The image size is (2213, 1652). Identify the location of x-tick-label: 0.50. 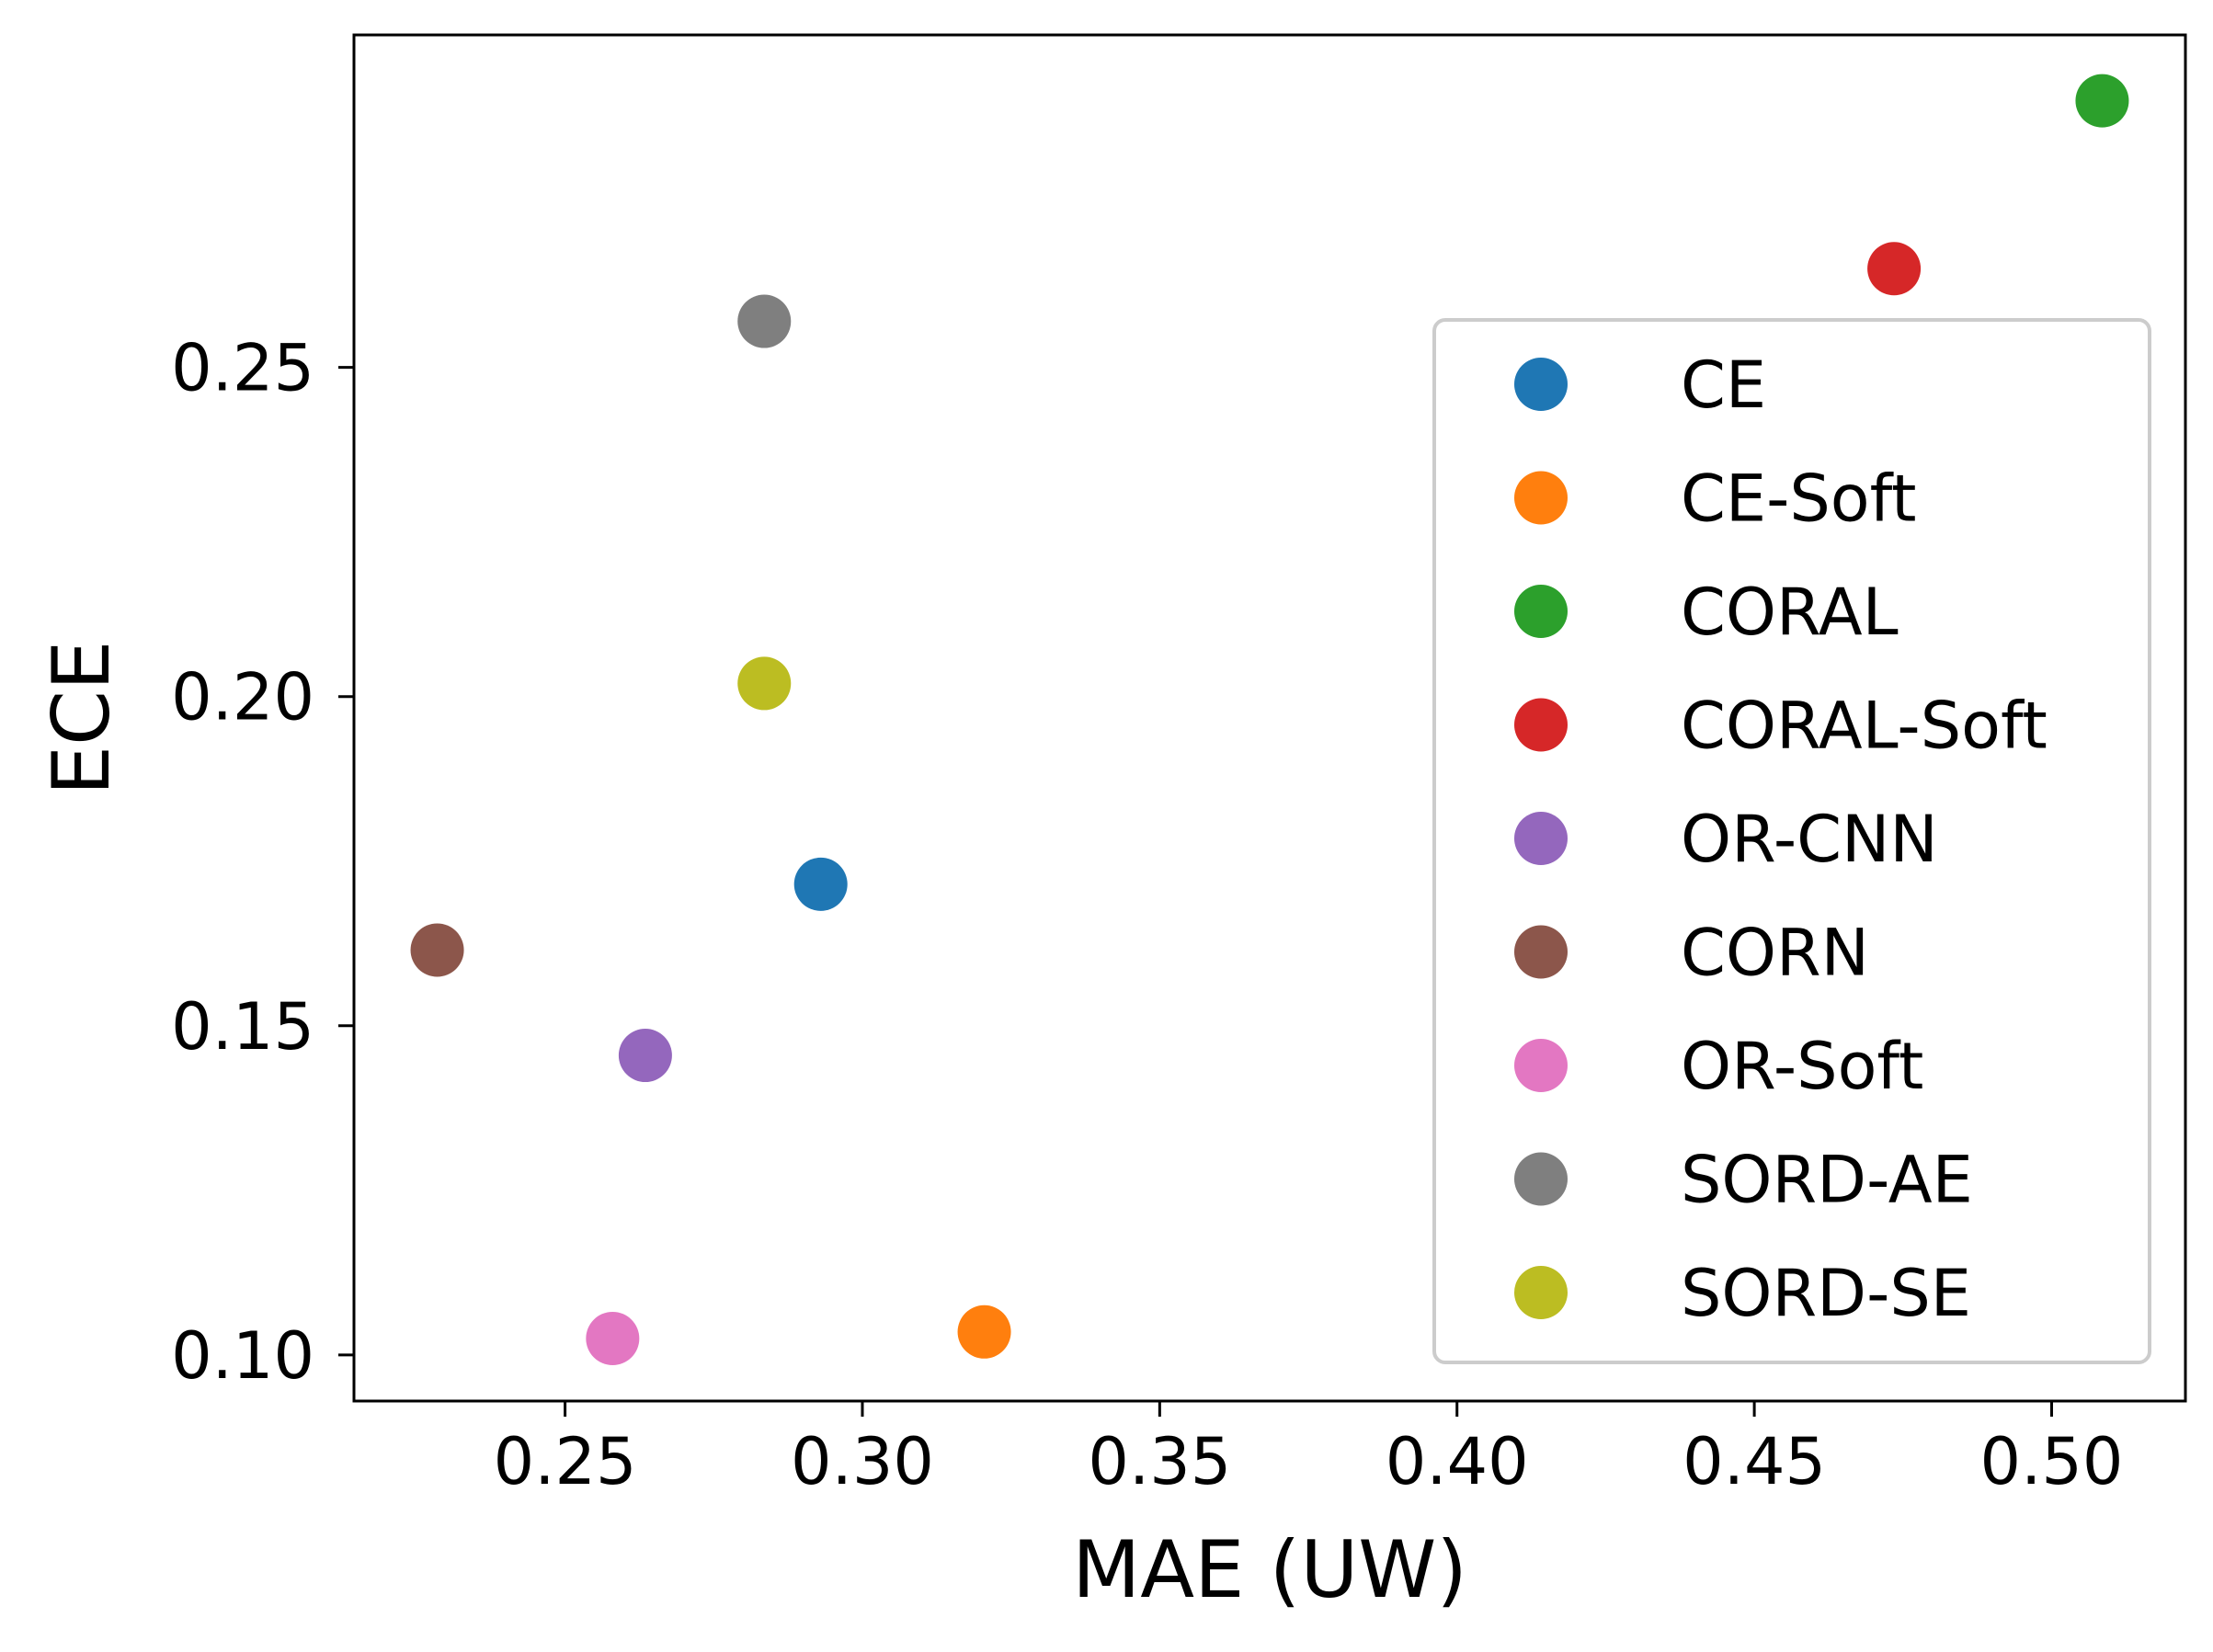
(2052, 1462).